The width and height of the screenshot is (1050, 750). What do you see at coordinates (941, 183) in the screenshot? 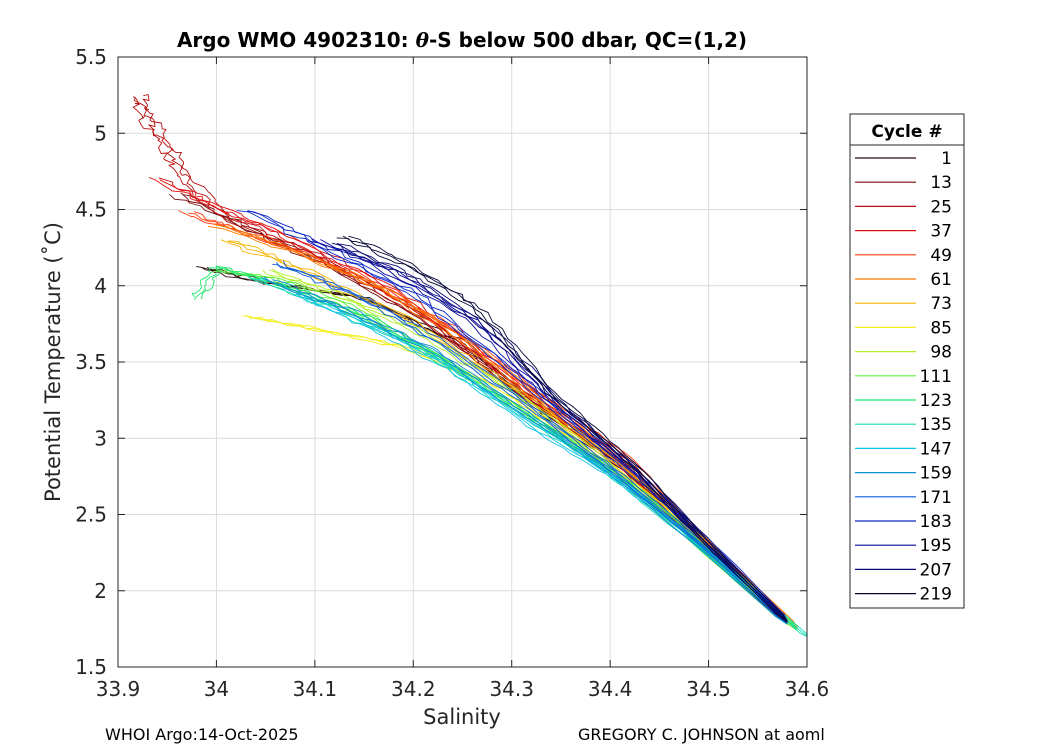
I see `legend-label-cycle-13: 13` at bounding box center [941, 183].